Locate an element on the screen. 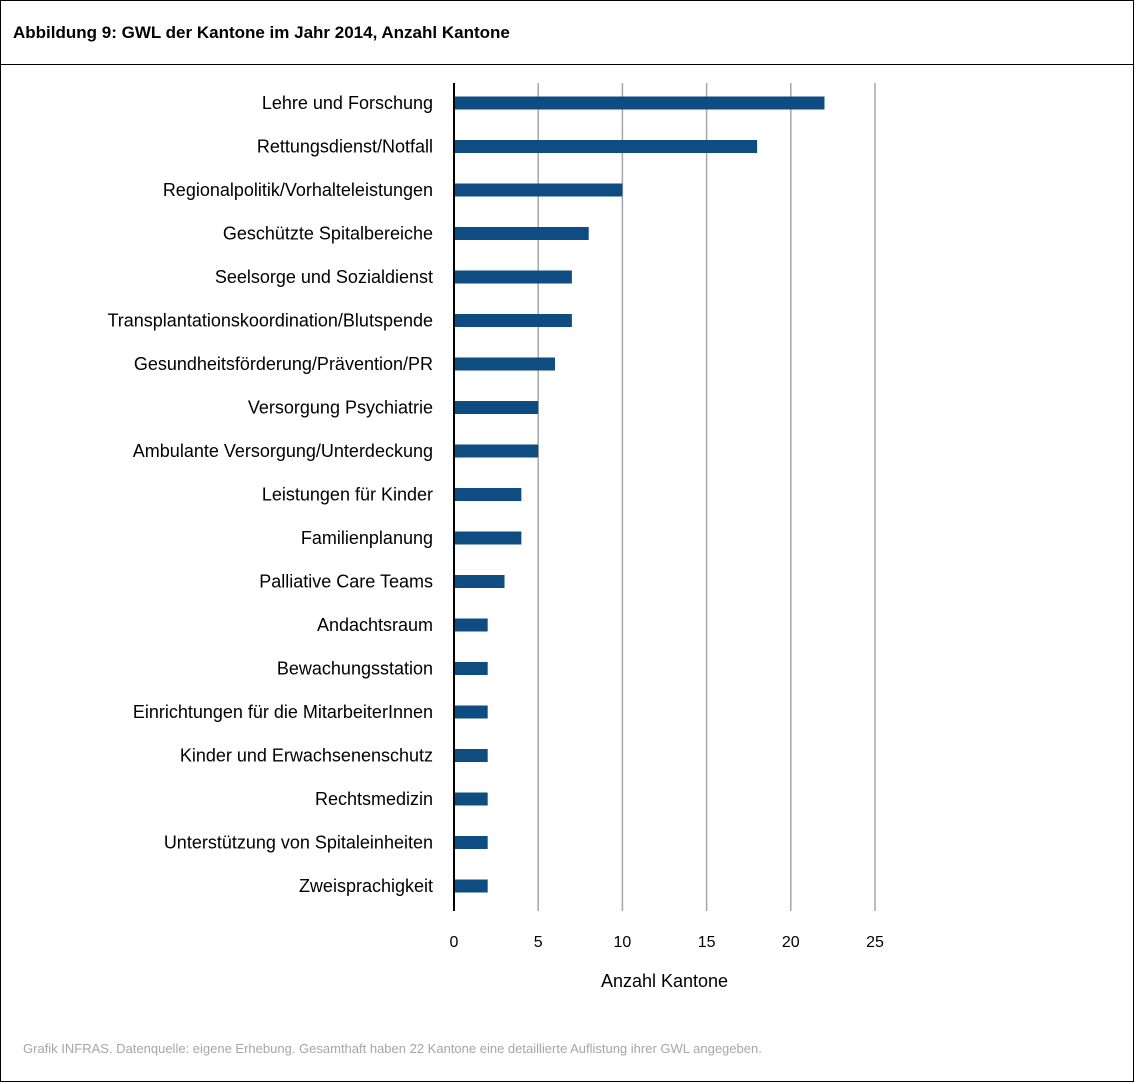 Image resolution: width=1136 pixels, height=1084 pixels. category-label: Einrichtungen für die MitarbeiterInnen is located at coordinates (283, 712).